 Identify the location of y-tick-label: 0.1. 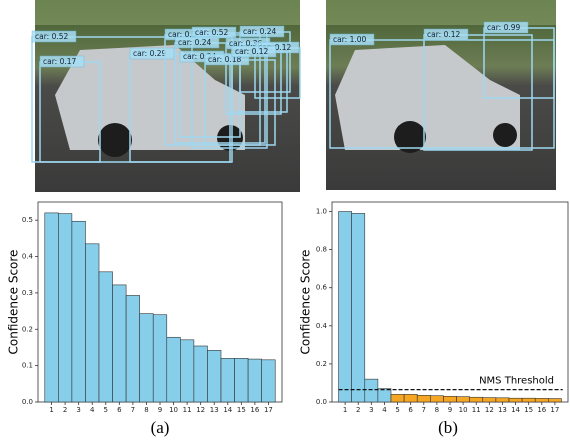
(27, 366).